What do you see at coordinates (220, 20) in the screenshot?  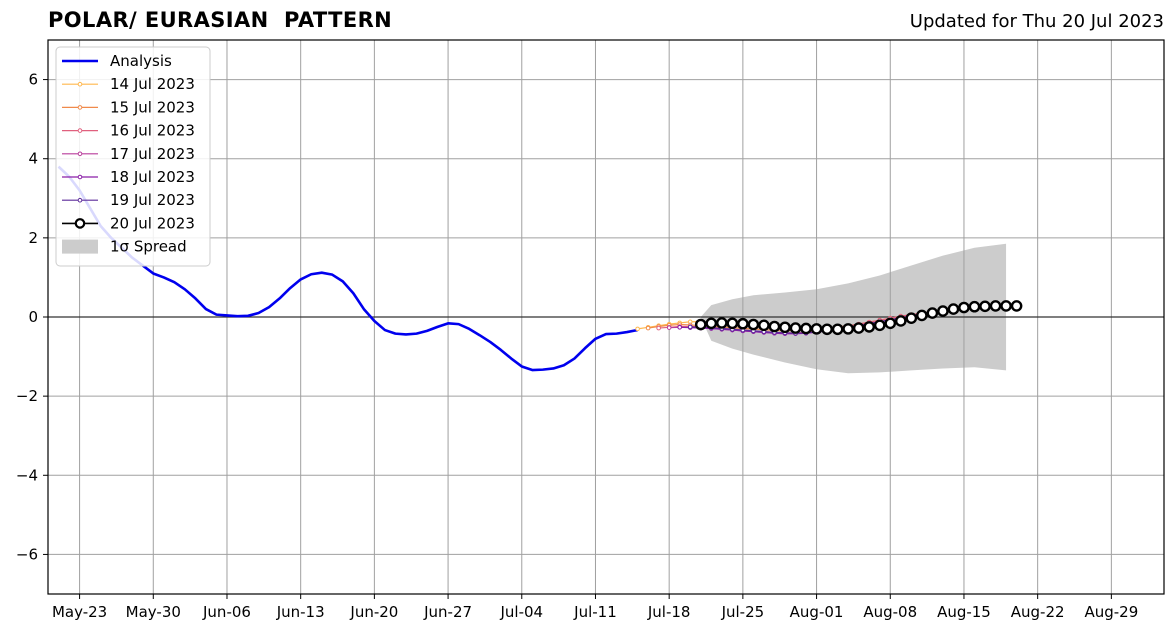 I see `chart-title: POLAR/ EURASIAN PATTERN` at bounding box center [220, 20].